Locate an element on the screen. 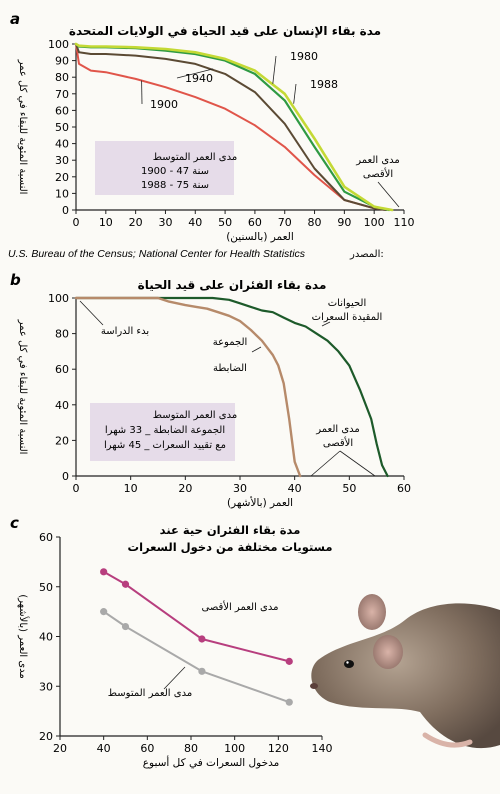 This screenshot has height=794, width=500. panel-b-letter: b is located at coordinates (15, 280).